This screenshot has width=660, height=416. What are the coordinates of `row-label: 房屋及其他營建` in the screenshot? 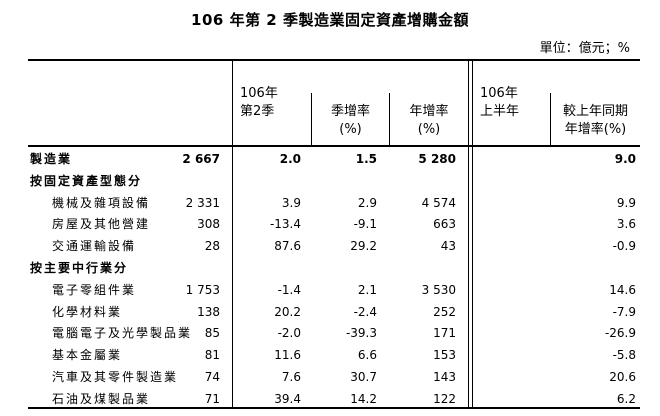 It's located at (101, 224).